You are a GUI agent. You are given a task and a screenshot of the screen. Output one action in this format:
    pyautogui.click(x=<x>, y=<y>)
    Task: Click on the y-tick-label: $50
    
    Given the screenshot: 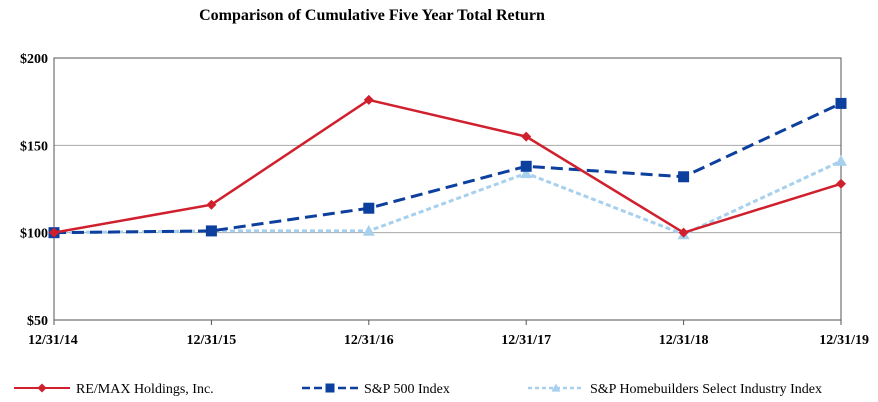 What is the action you would take?
    pyautogui.click(x=37, y=321)
    